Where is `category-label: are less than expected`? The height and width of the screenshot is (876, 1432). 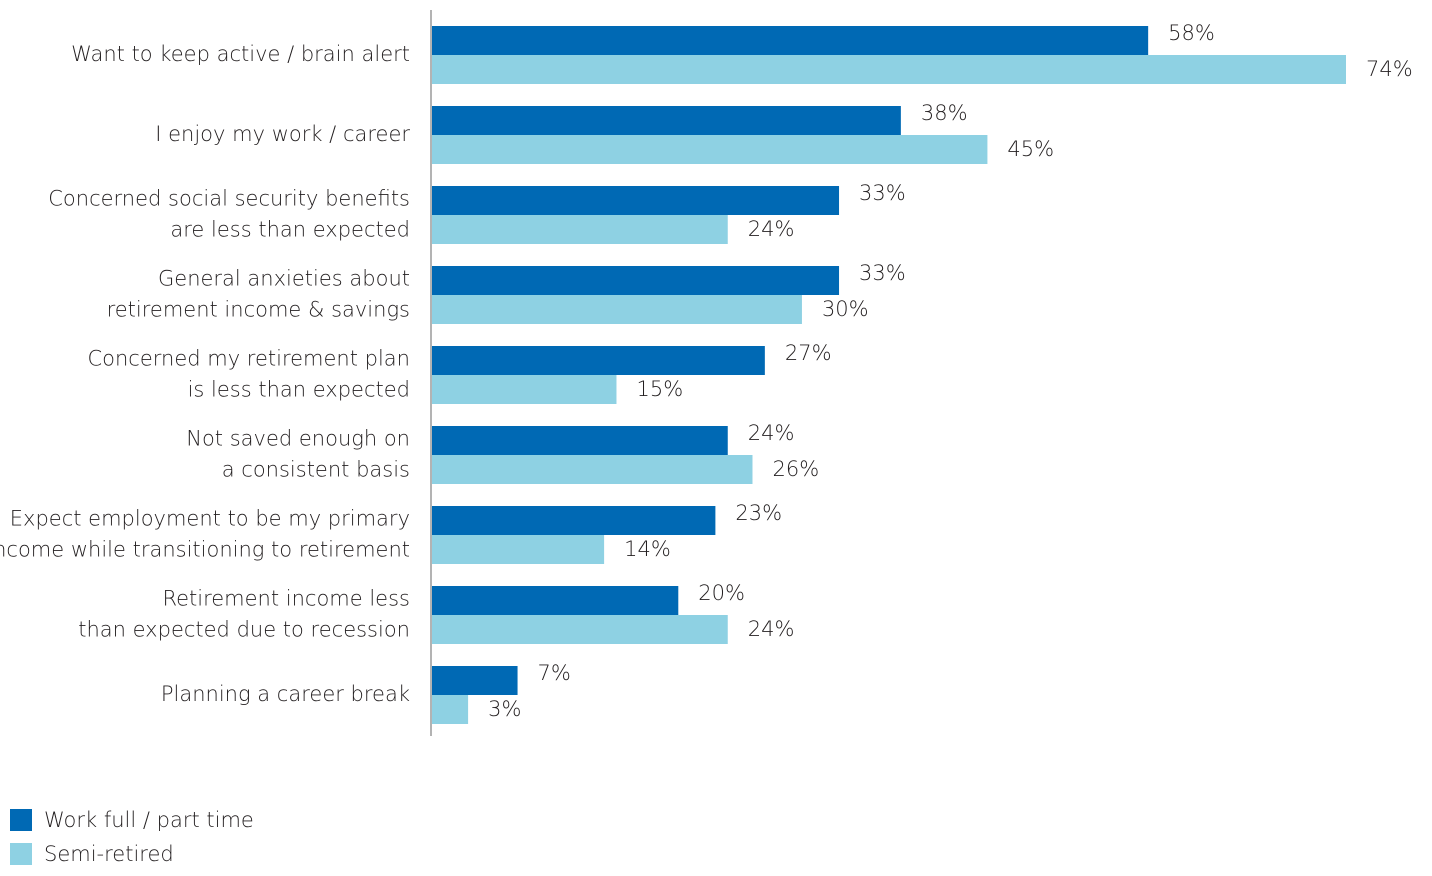
category-label: are less than expected is located at coordinates (290, 230).